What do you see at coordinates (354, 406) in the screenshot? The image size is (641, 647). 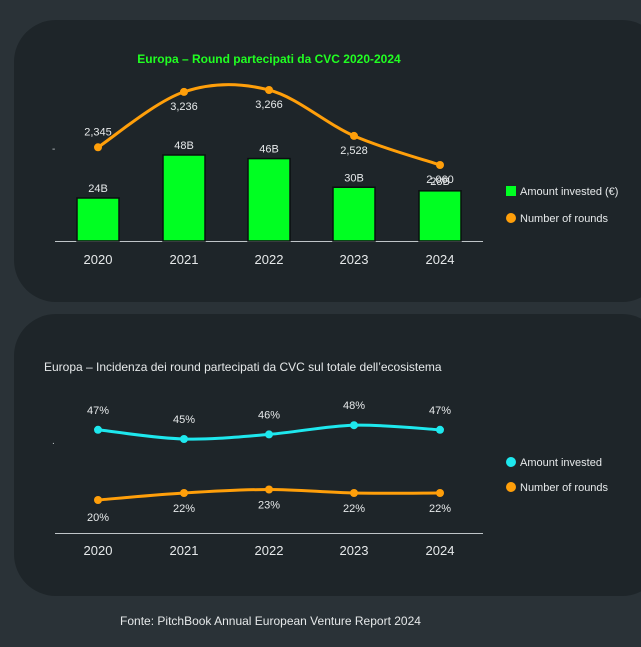 I see `amount-value-label: 48%` at bounding box center [354, 406].